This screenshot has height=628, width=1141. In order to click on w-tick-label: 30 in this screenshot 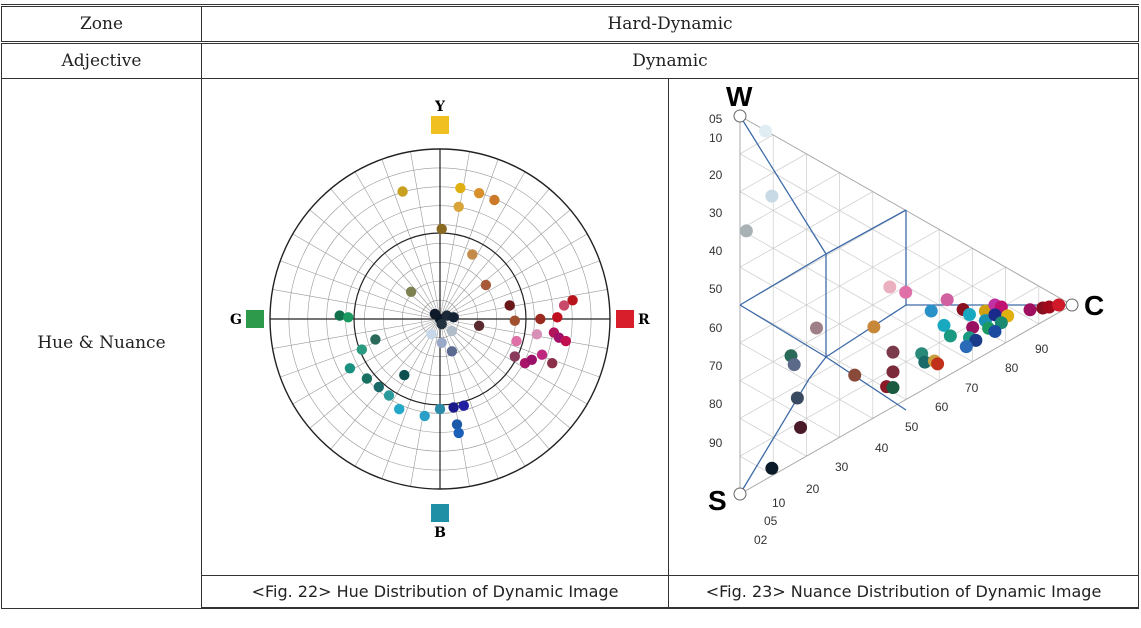, I will do `click(716, 213)`.